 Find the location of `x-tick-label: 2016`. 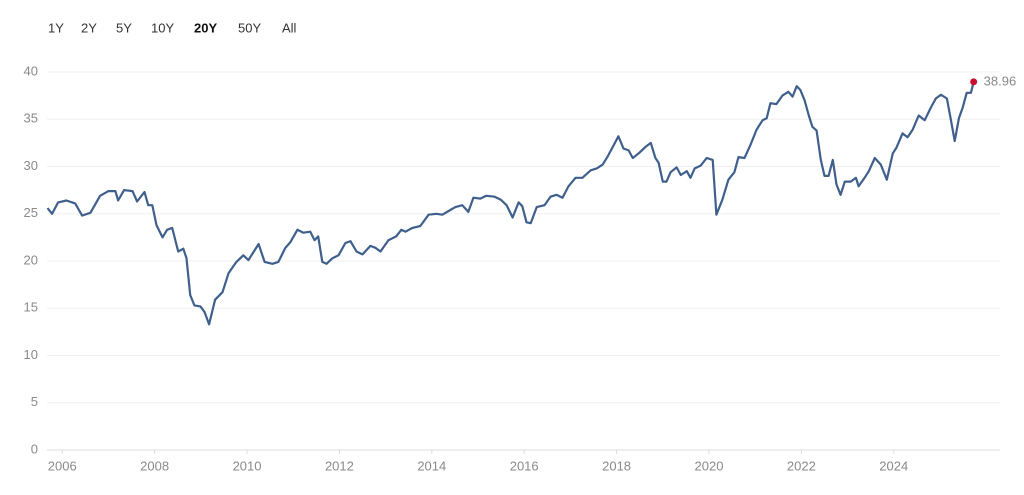

x-tick-label: 2016 is located at coordinates (524, 465).